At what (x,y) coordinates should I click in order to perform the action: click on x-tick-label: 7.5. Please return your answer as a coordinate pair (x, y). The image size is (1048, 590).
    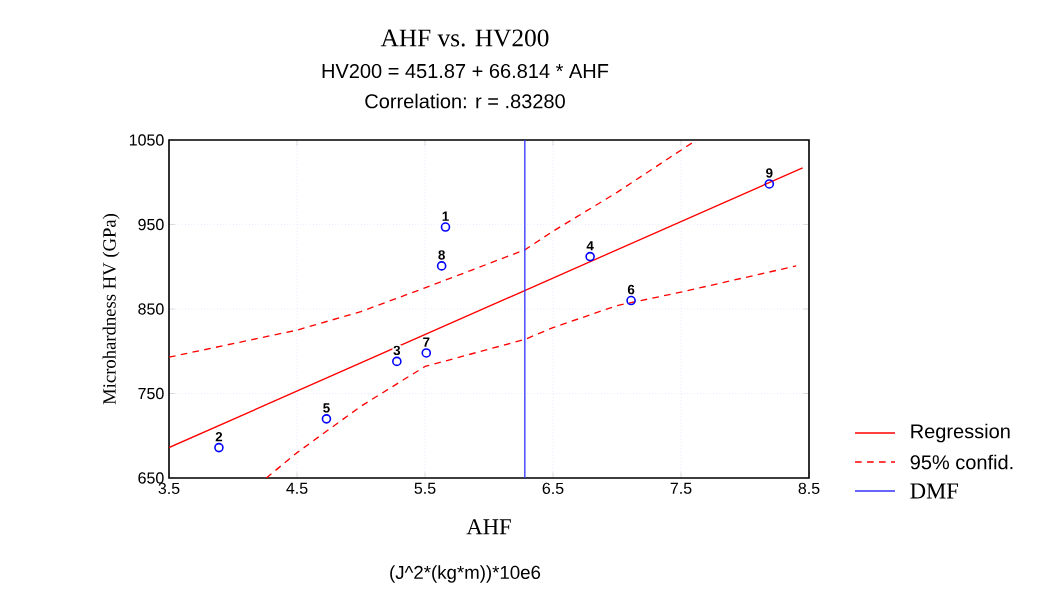
    Looking at the image, I should click on (681, 488).